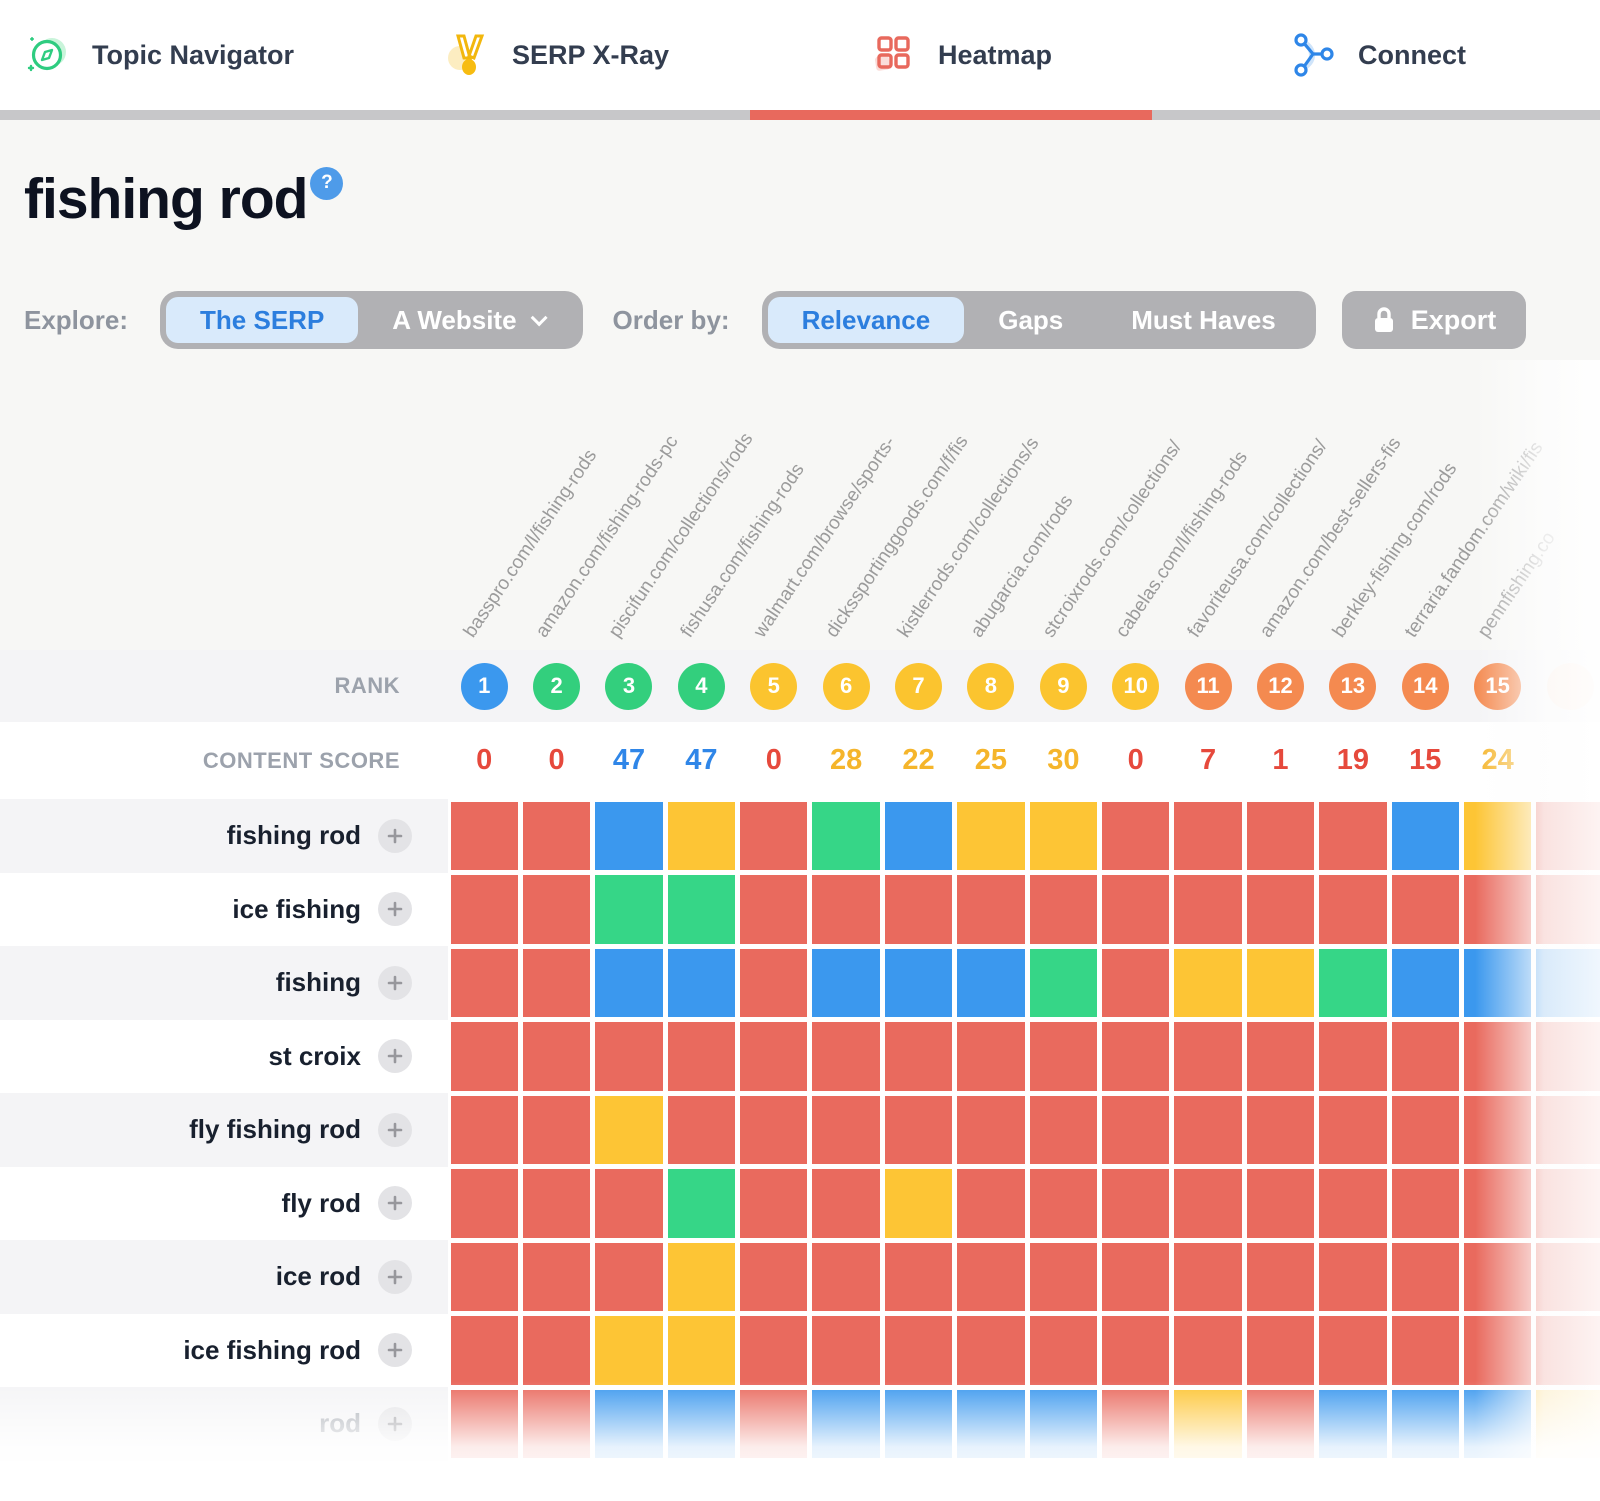 The width and height of the screenshot is (1600, 1501). What do you see at coordinates (467, 320) in the screenshot?
I see `explore-option-a-website: A Website` at bounding box center [467, 320].